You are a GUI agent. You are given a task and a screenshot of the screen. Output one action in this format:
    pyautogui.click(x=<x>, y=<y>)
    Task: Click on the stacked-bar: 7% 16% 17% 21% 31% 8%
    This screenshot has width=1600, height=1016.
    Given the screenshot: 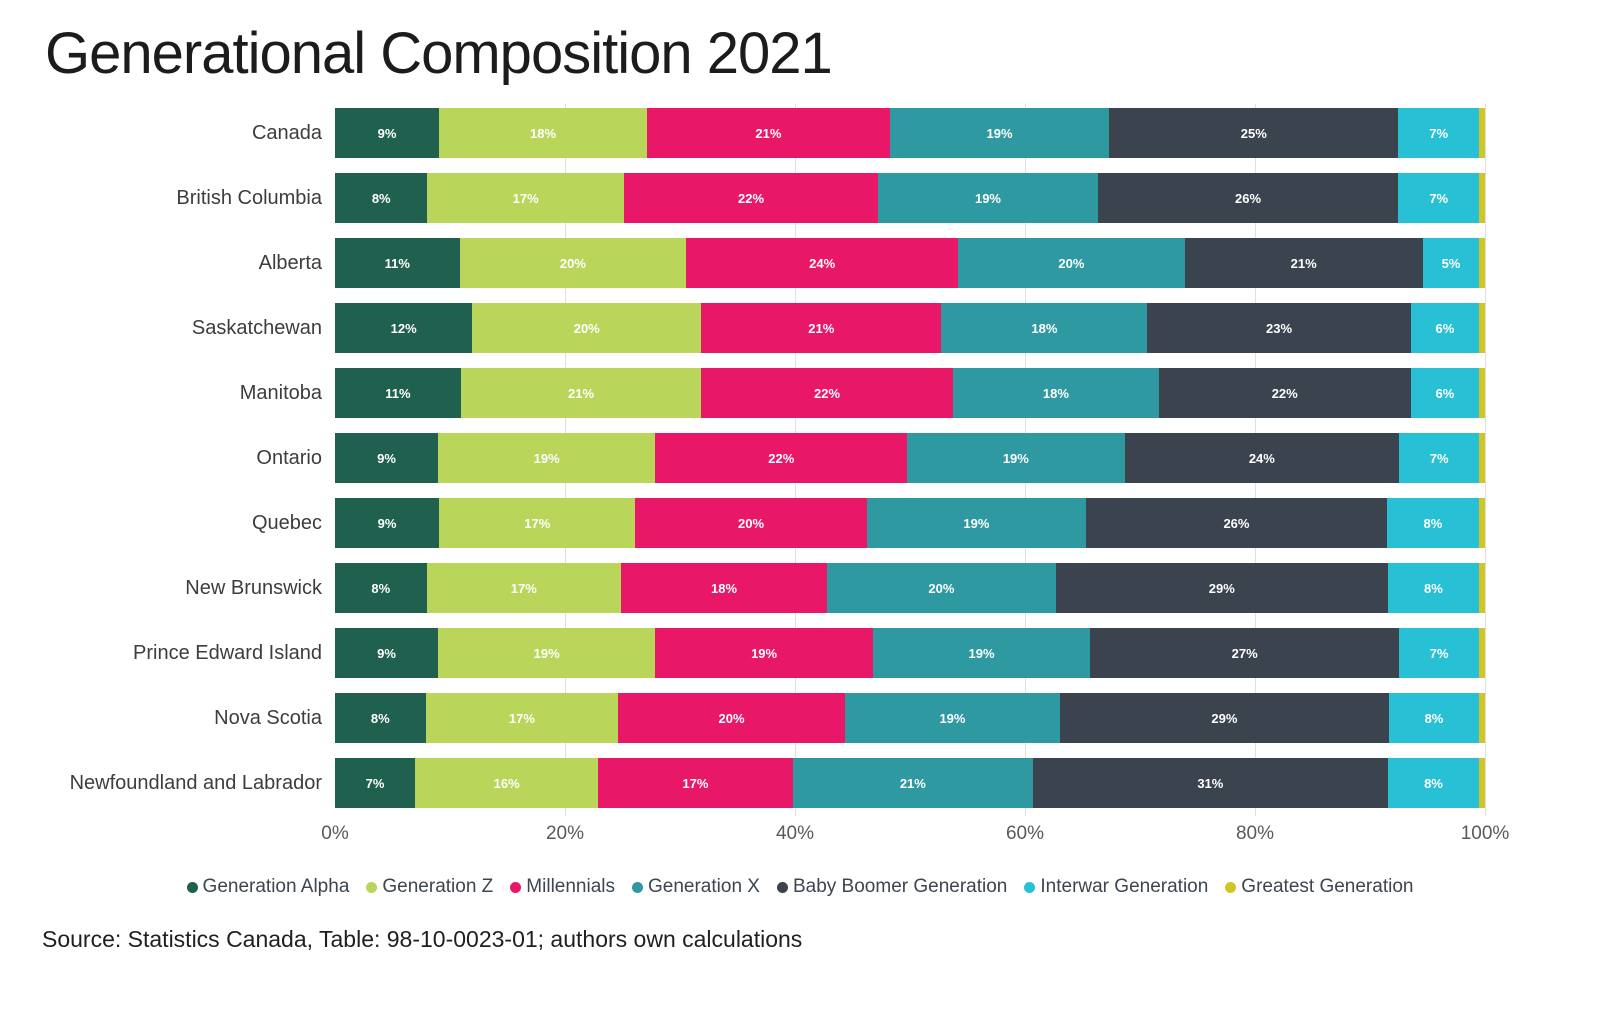 What is the action you would take?
    pyautogui.click(x=910, y=783)
    